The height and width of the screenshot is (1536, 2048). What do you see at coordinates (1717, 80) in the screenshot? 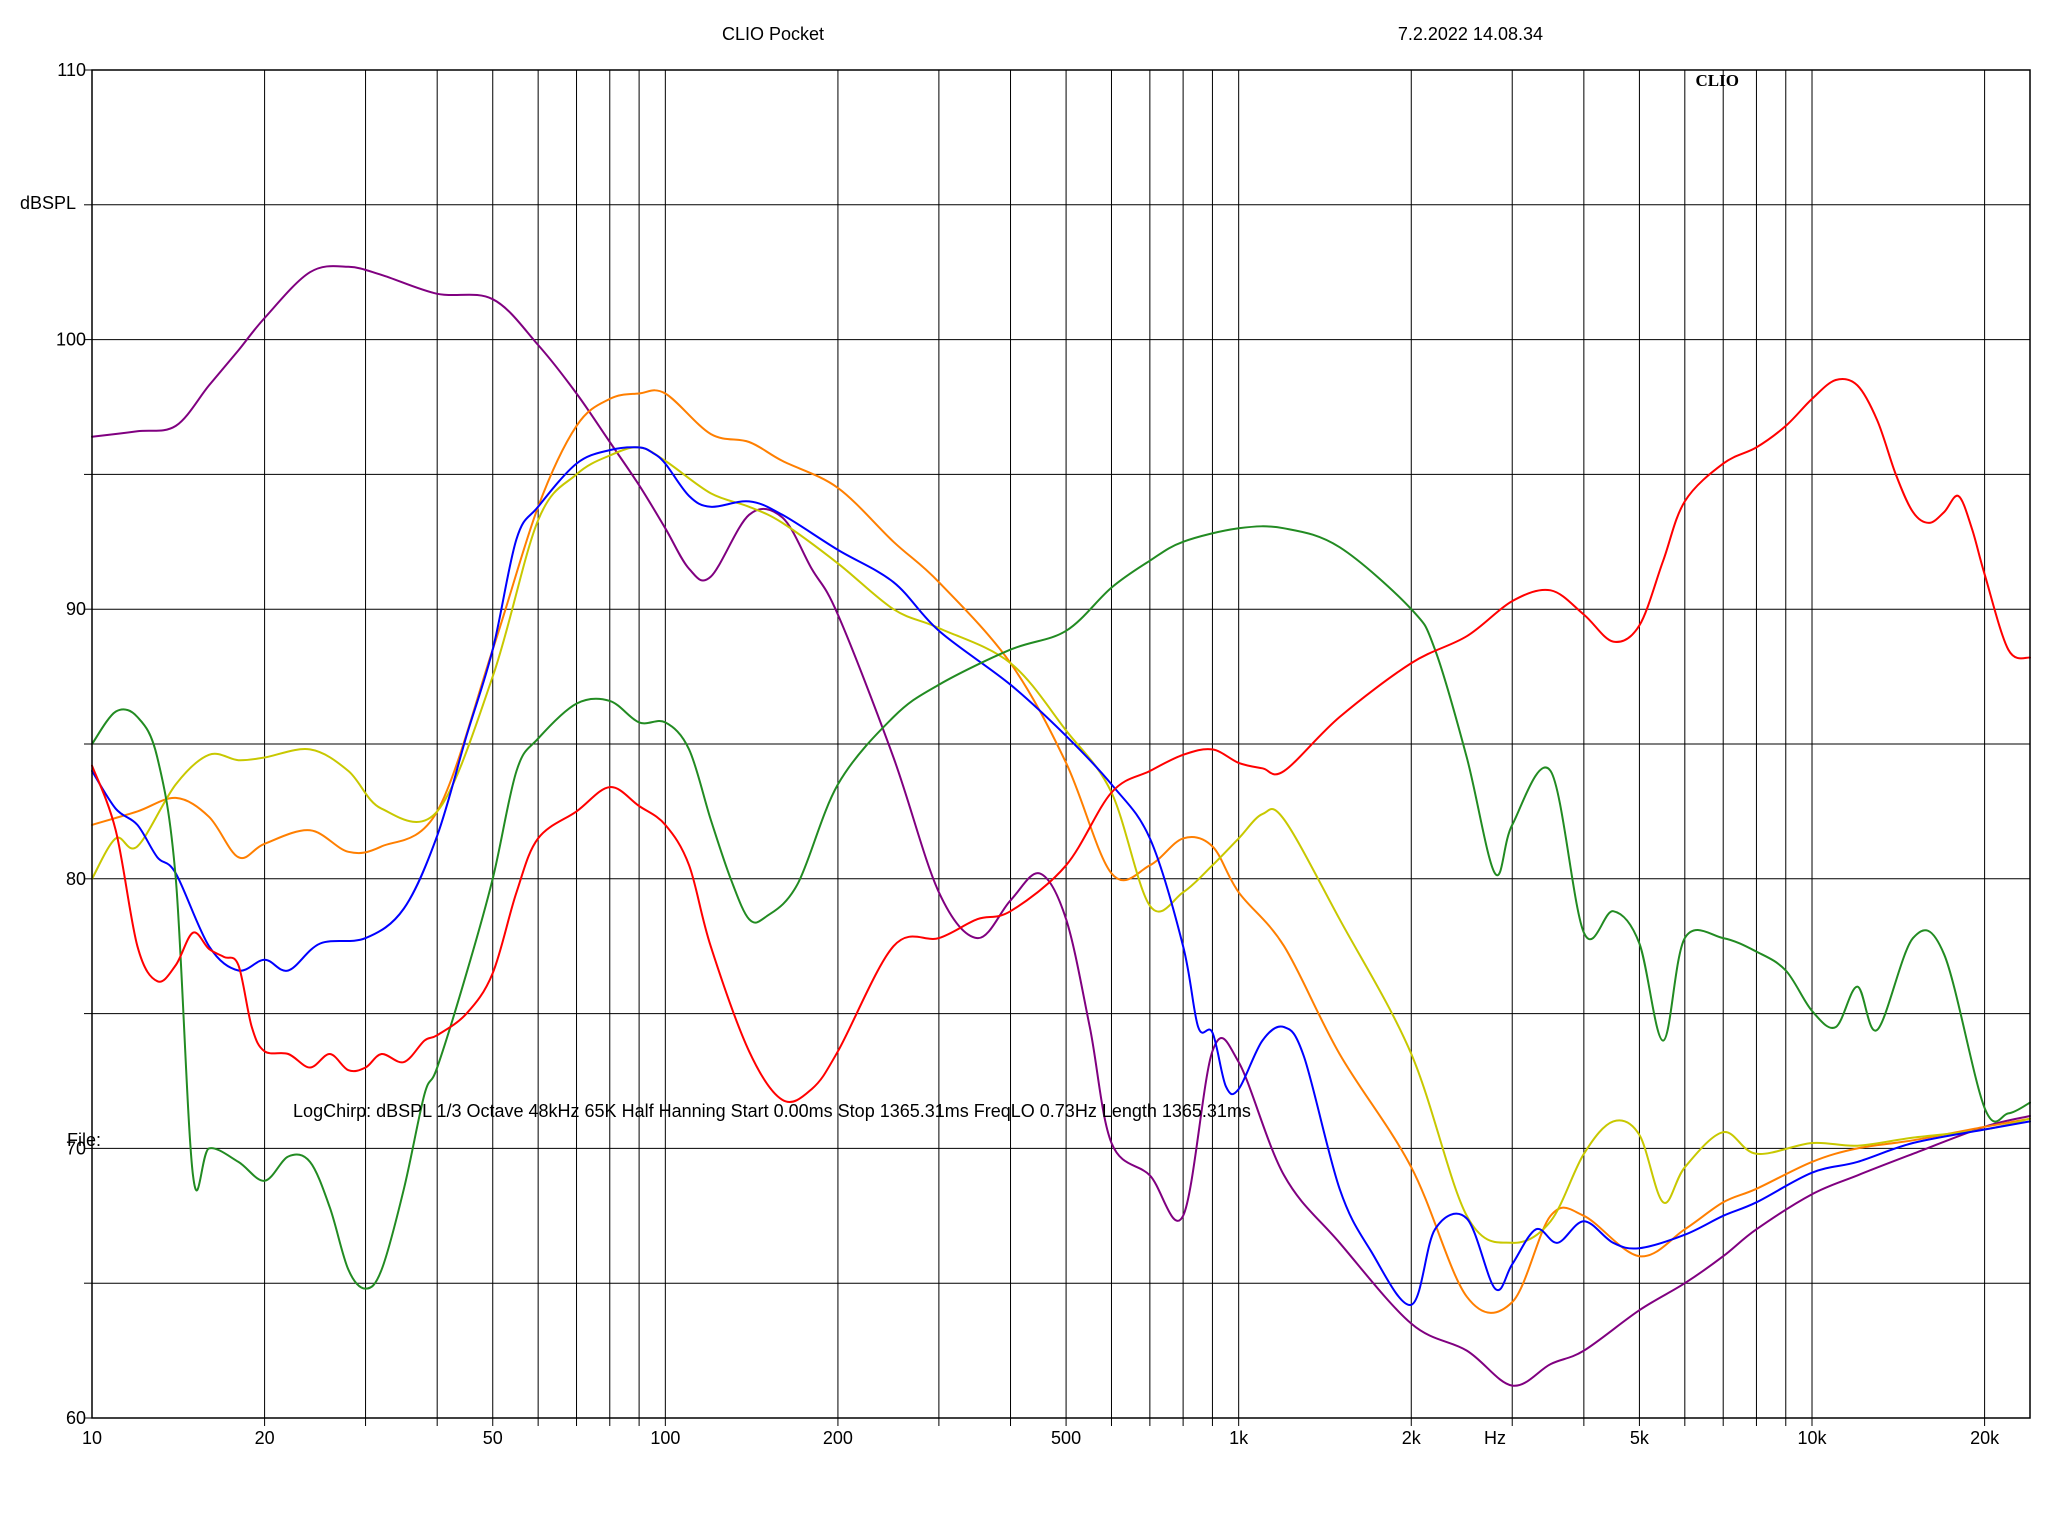
I see `clio-logo: CLIO` at bounding box center [1717, 80].